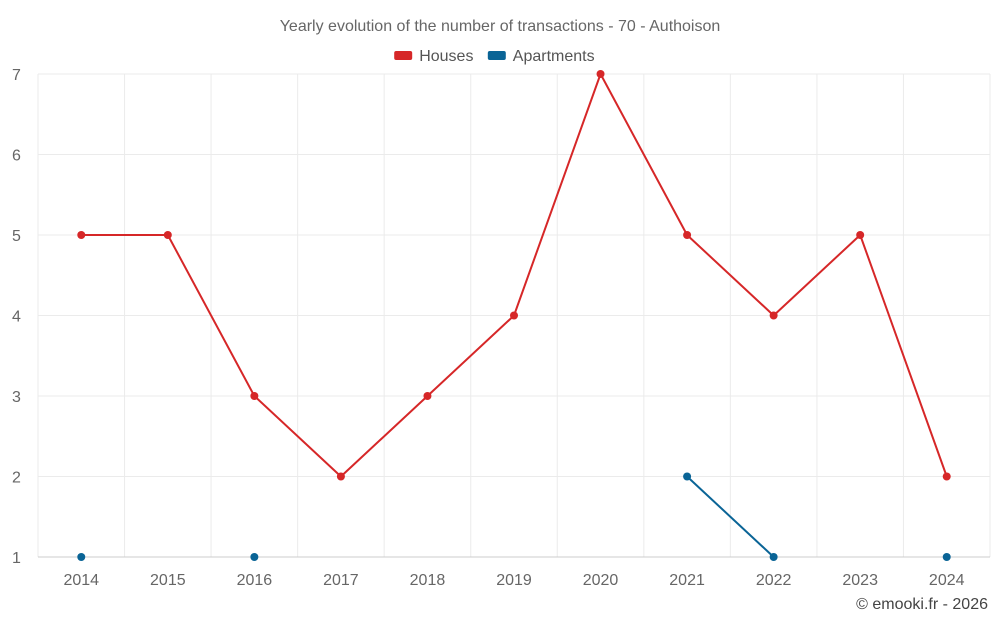 This screenshot has height=625, width=1000. What do you see at coordinates (16, 558) in the screenshot?
I see `y-tick-label: 1` at bounding box center [16, 558].